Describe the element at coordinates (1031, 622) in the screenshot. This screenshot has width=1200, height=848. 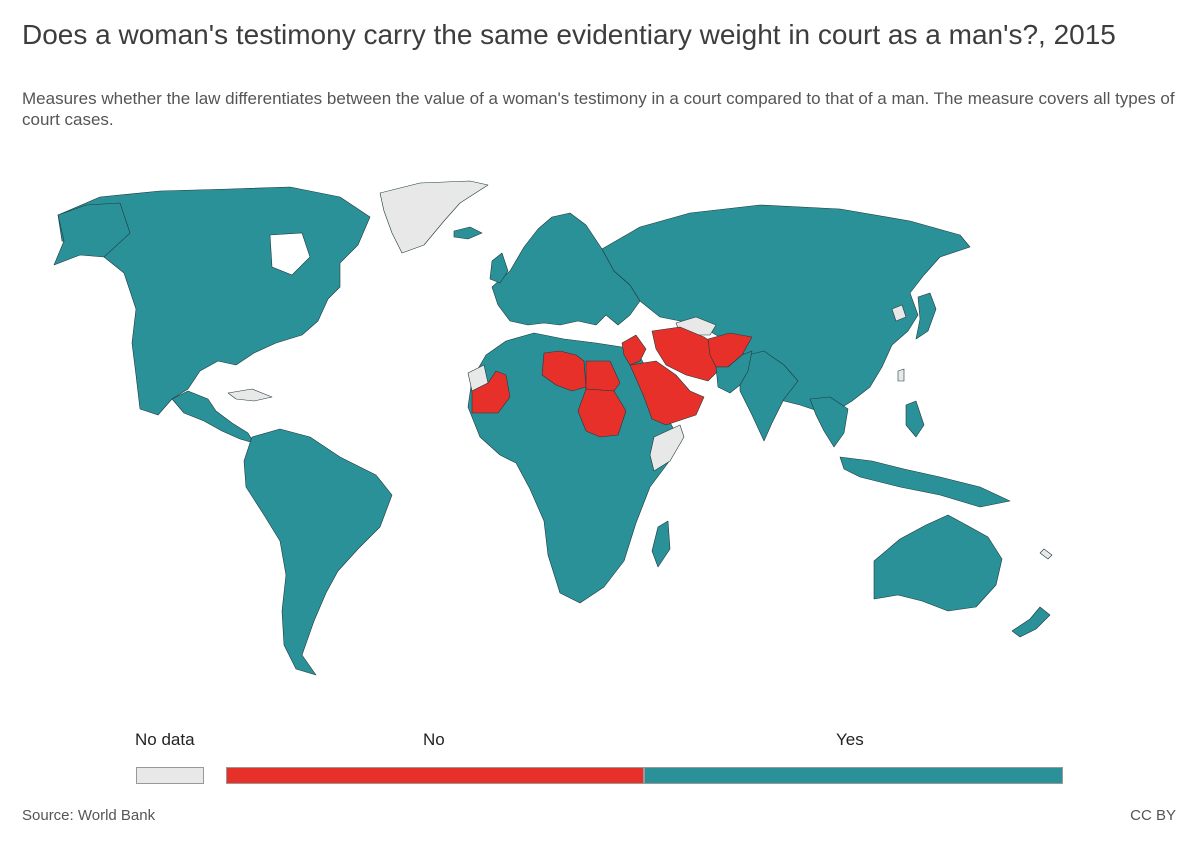
I see `region-new-zealand` at that location.